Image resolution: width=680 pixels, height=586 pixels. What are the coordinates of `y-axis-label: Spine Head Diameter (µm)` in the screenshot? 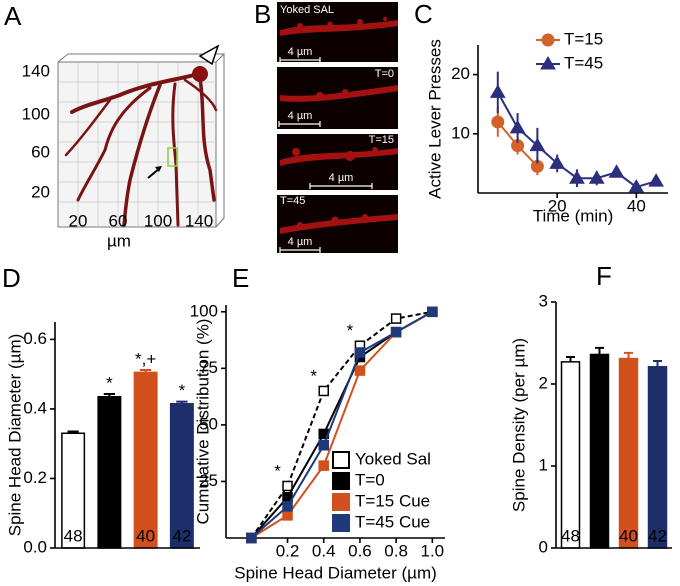 It's located at (14, 435).